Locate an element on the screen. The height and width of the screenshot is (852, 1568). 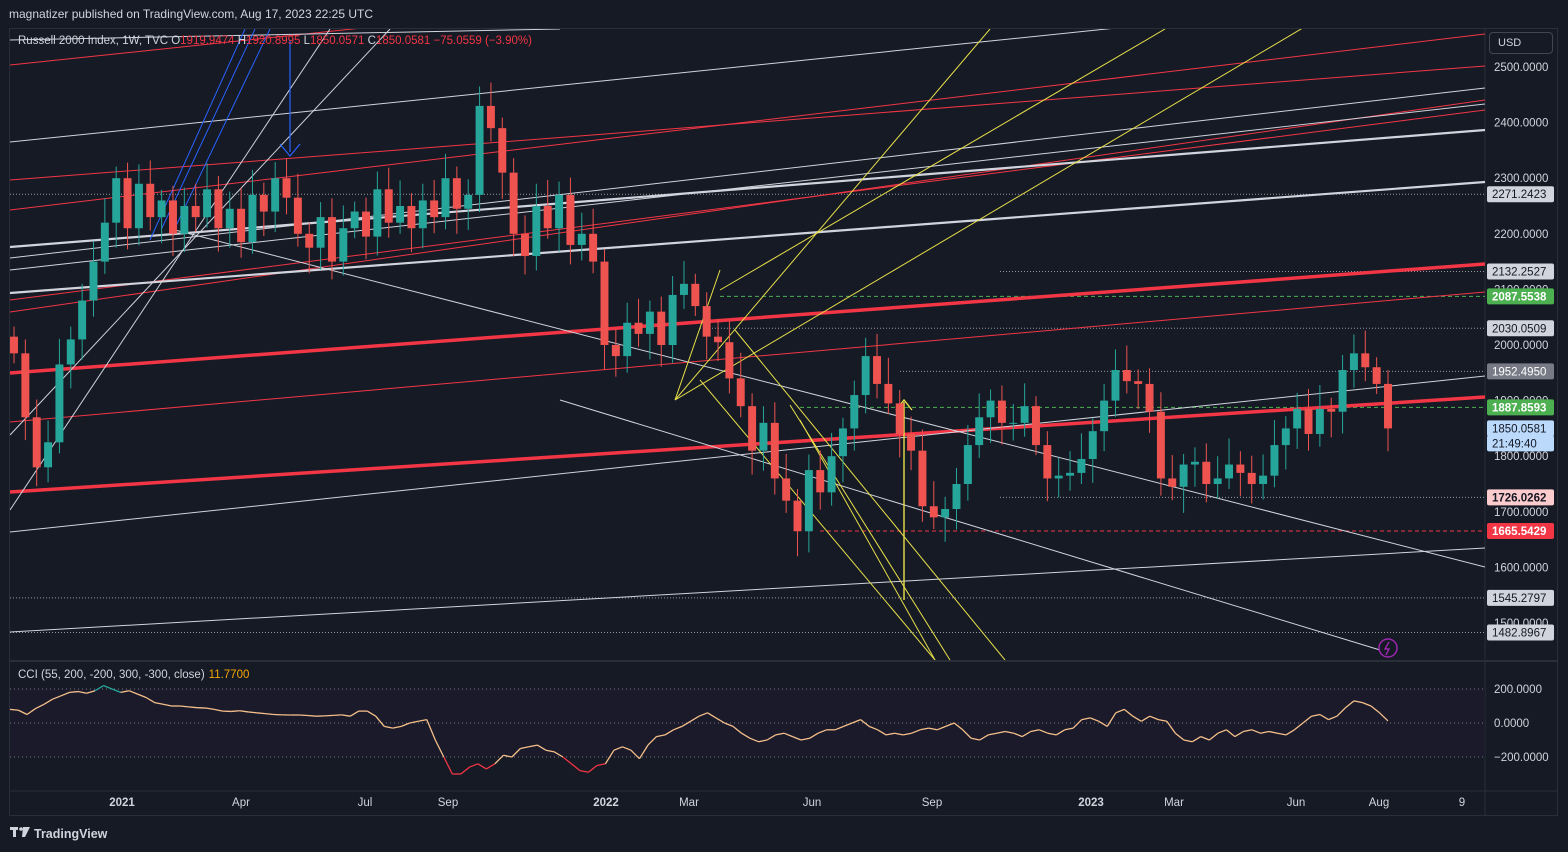
blue-trendline is located at coordinates (208, 129).